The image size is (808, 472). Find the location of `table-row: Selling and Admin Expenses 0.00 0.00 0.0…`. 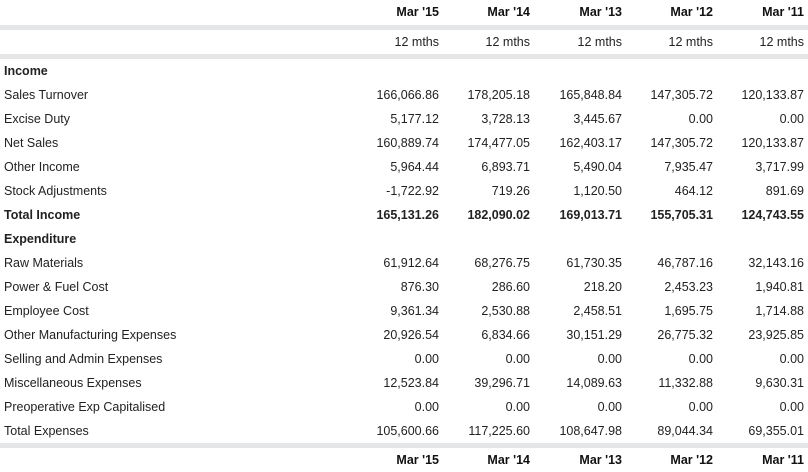

table-row: Selling and Admin Expenses 0.00 0.00 0.0… is located at coordinates (404, 359).